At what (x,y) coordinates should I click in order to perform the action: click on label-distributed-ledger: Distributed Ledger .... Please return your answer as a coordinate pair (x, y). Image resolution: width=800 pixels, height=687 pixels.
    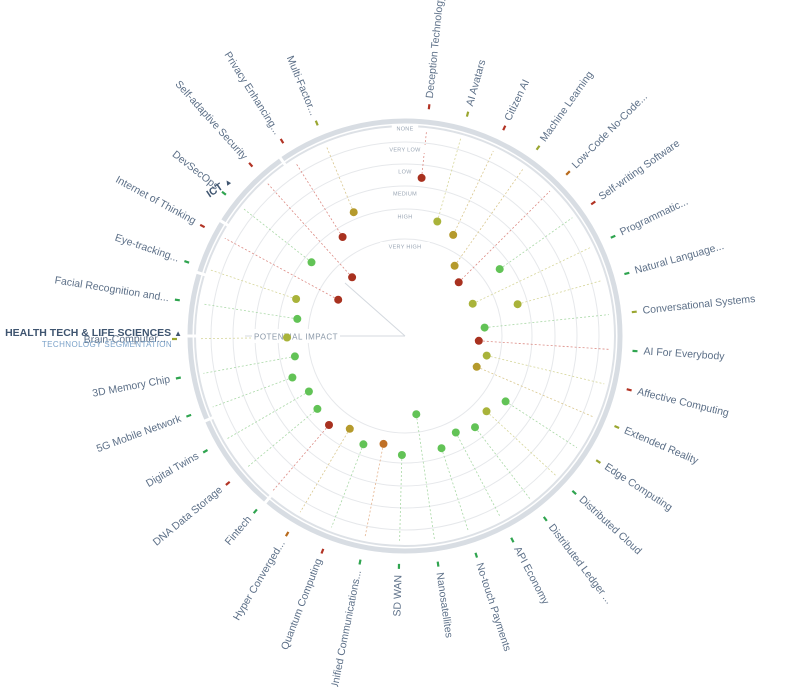
    Looking at the image, I should click on (580, 564).